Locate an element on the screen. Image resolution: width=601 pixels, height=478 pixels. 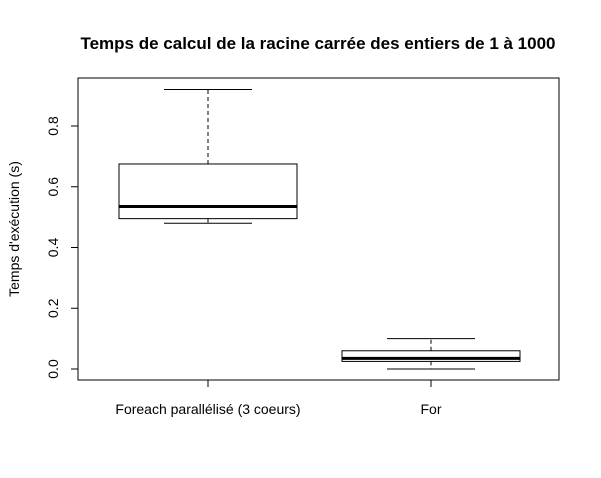
x-tick-label: Foreach parallélisé (3 coeurs) is located at coordinates (207, 409).